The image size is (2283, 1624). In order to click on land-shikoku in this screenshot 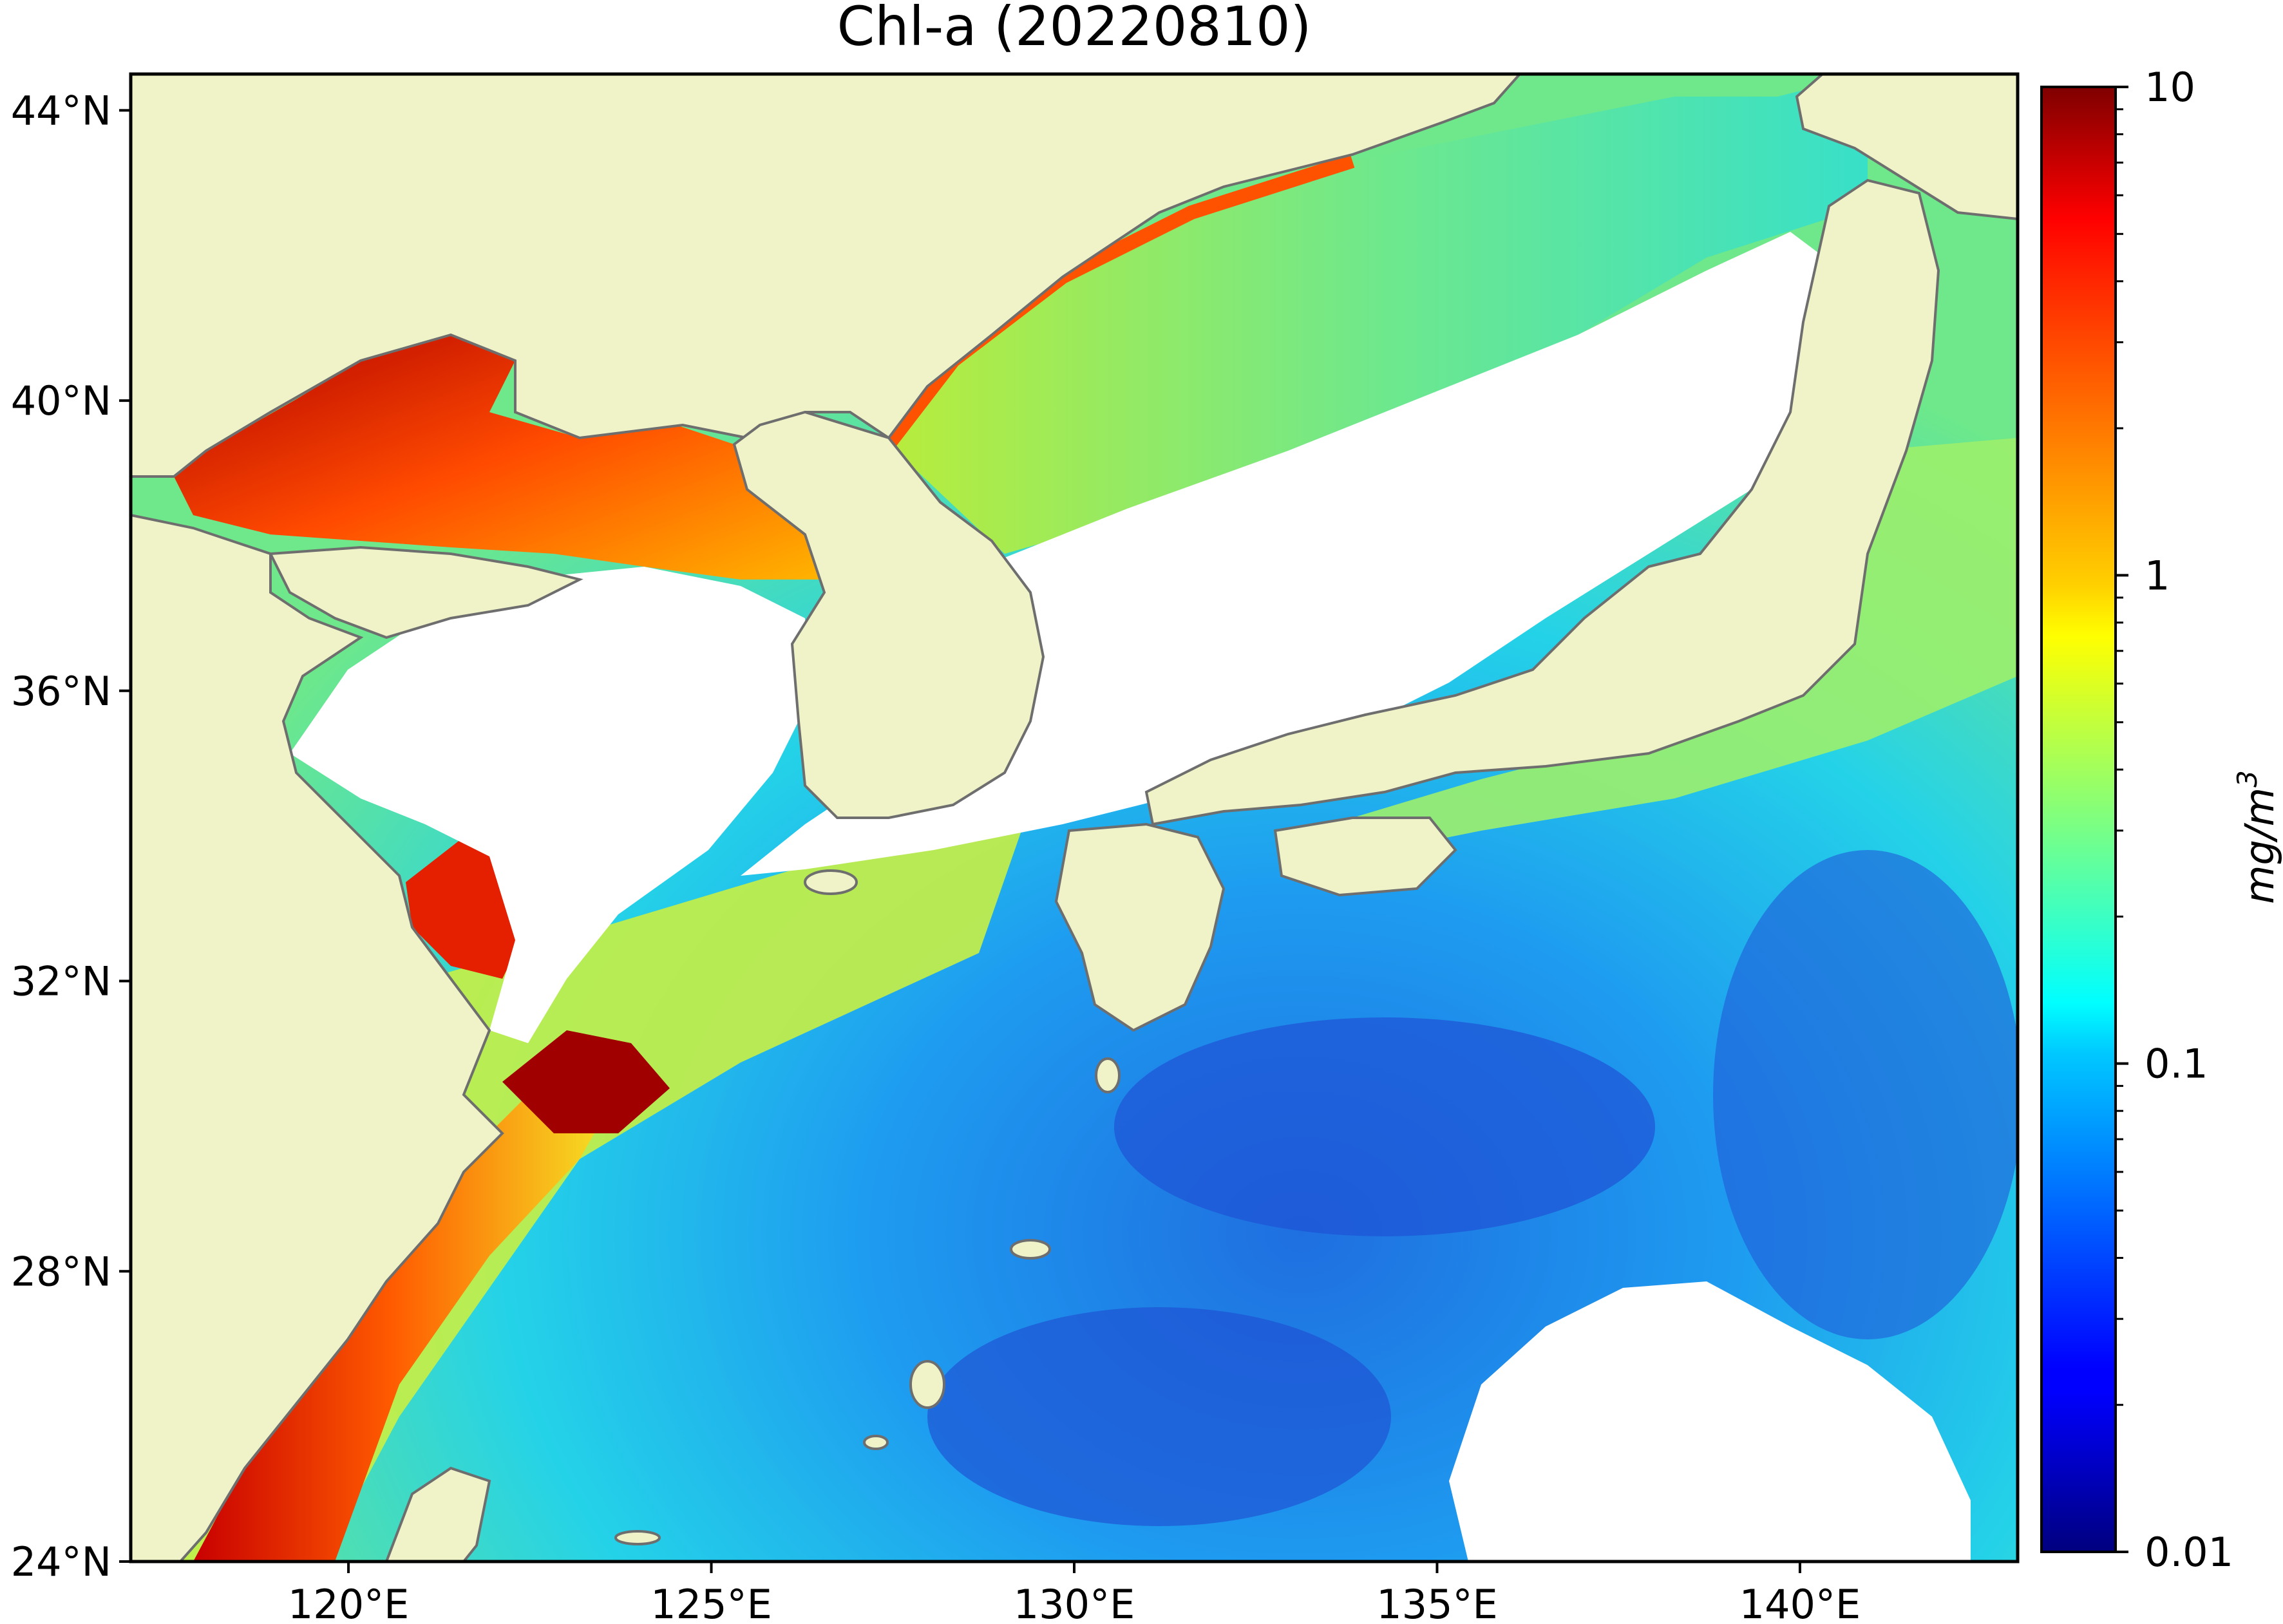, I will do `click(1365, 857)`.